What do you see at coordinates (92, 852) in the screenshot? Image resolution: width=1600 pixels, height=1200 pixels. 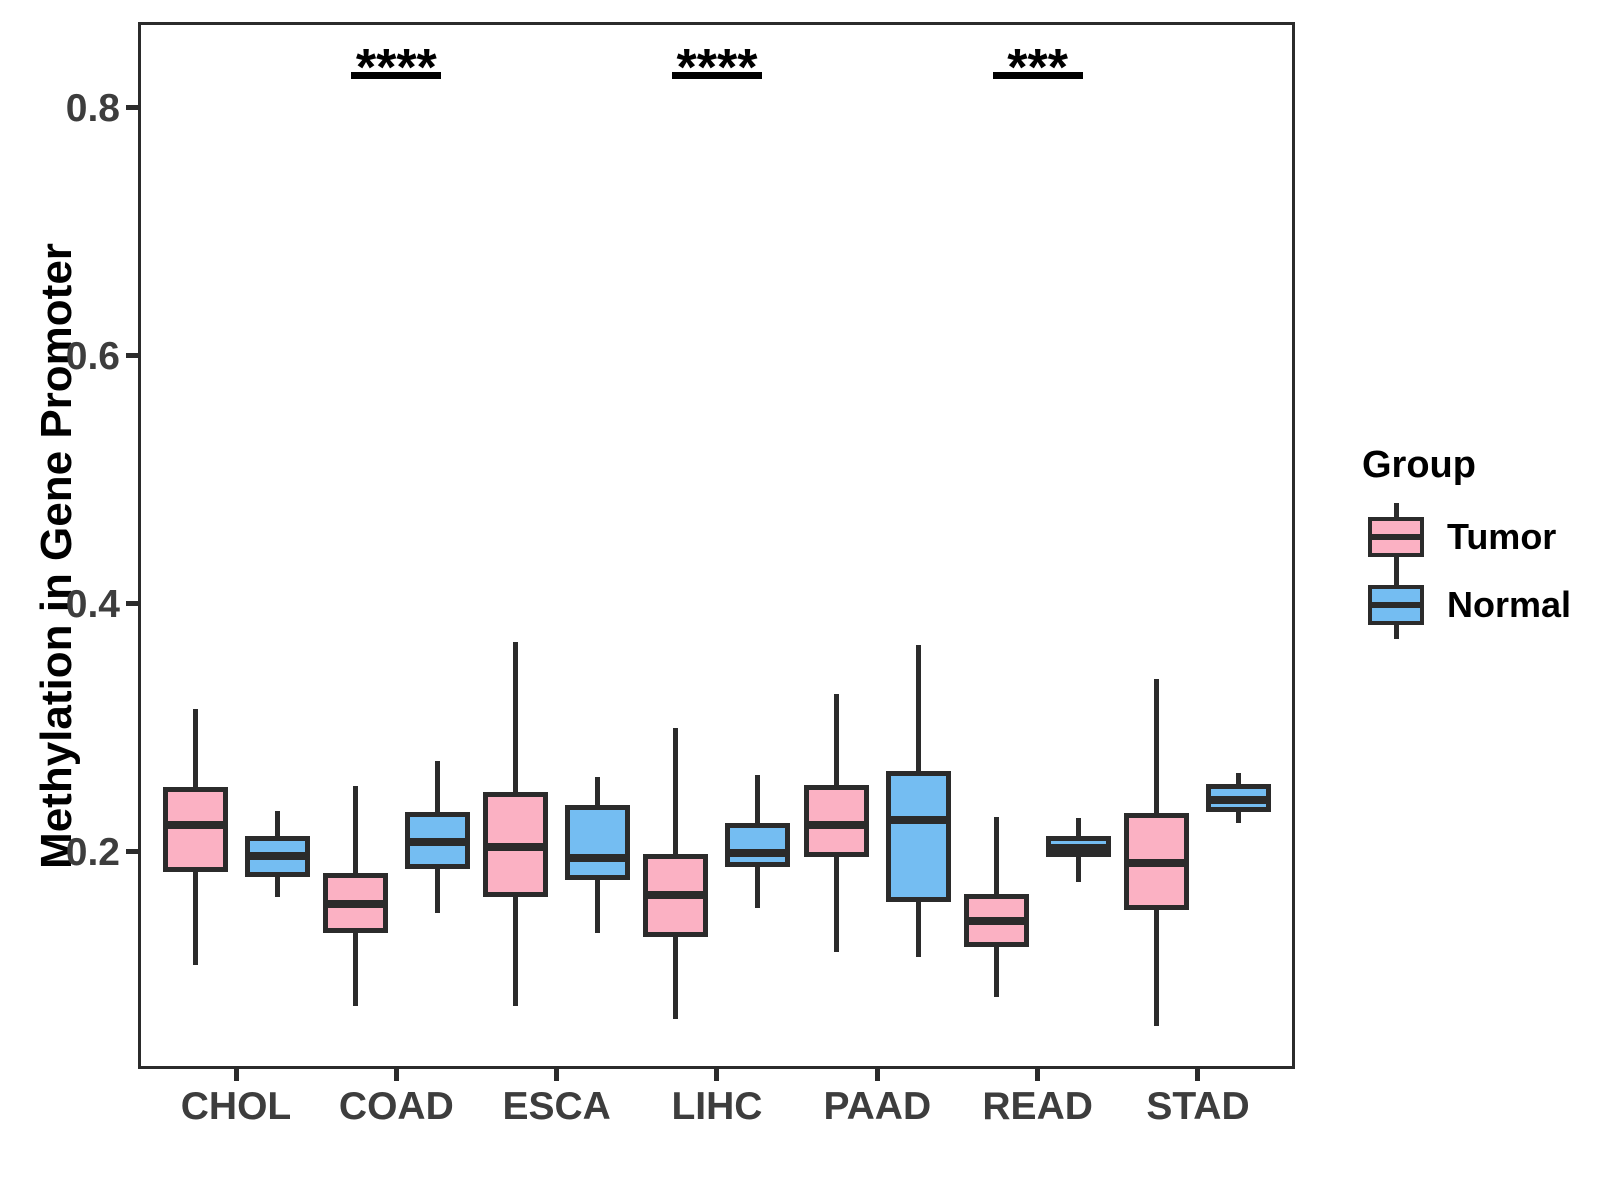 I see `y-tick-label-0.2: 0.2` at bounding box center [92, 852].